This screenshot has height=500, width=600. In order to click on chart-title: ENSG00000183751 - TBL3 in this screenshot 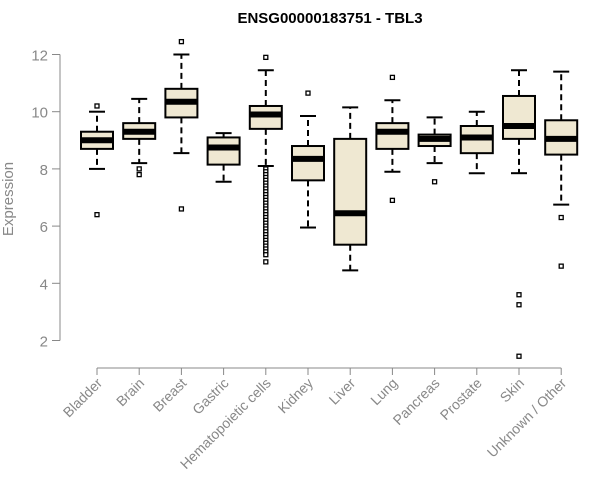, I will do `click(329, 18)`.